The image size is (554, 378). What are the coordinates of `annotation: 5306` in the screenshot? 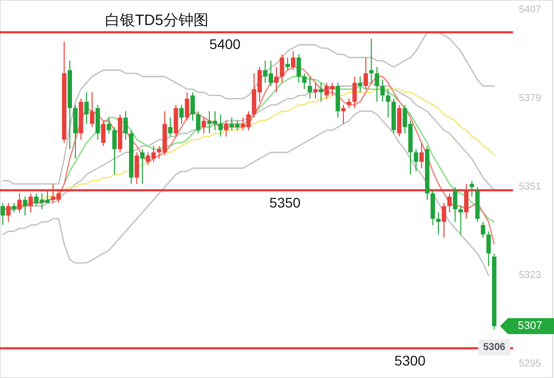 It's located at (494, 347).